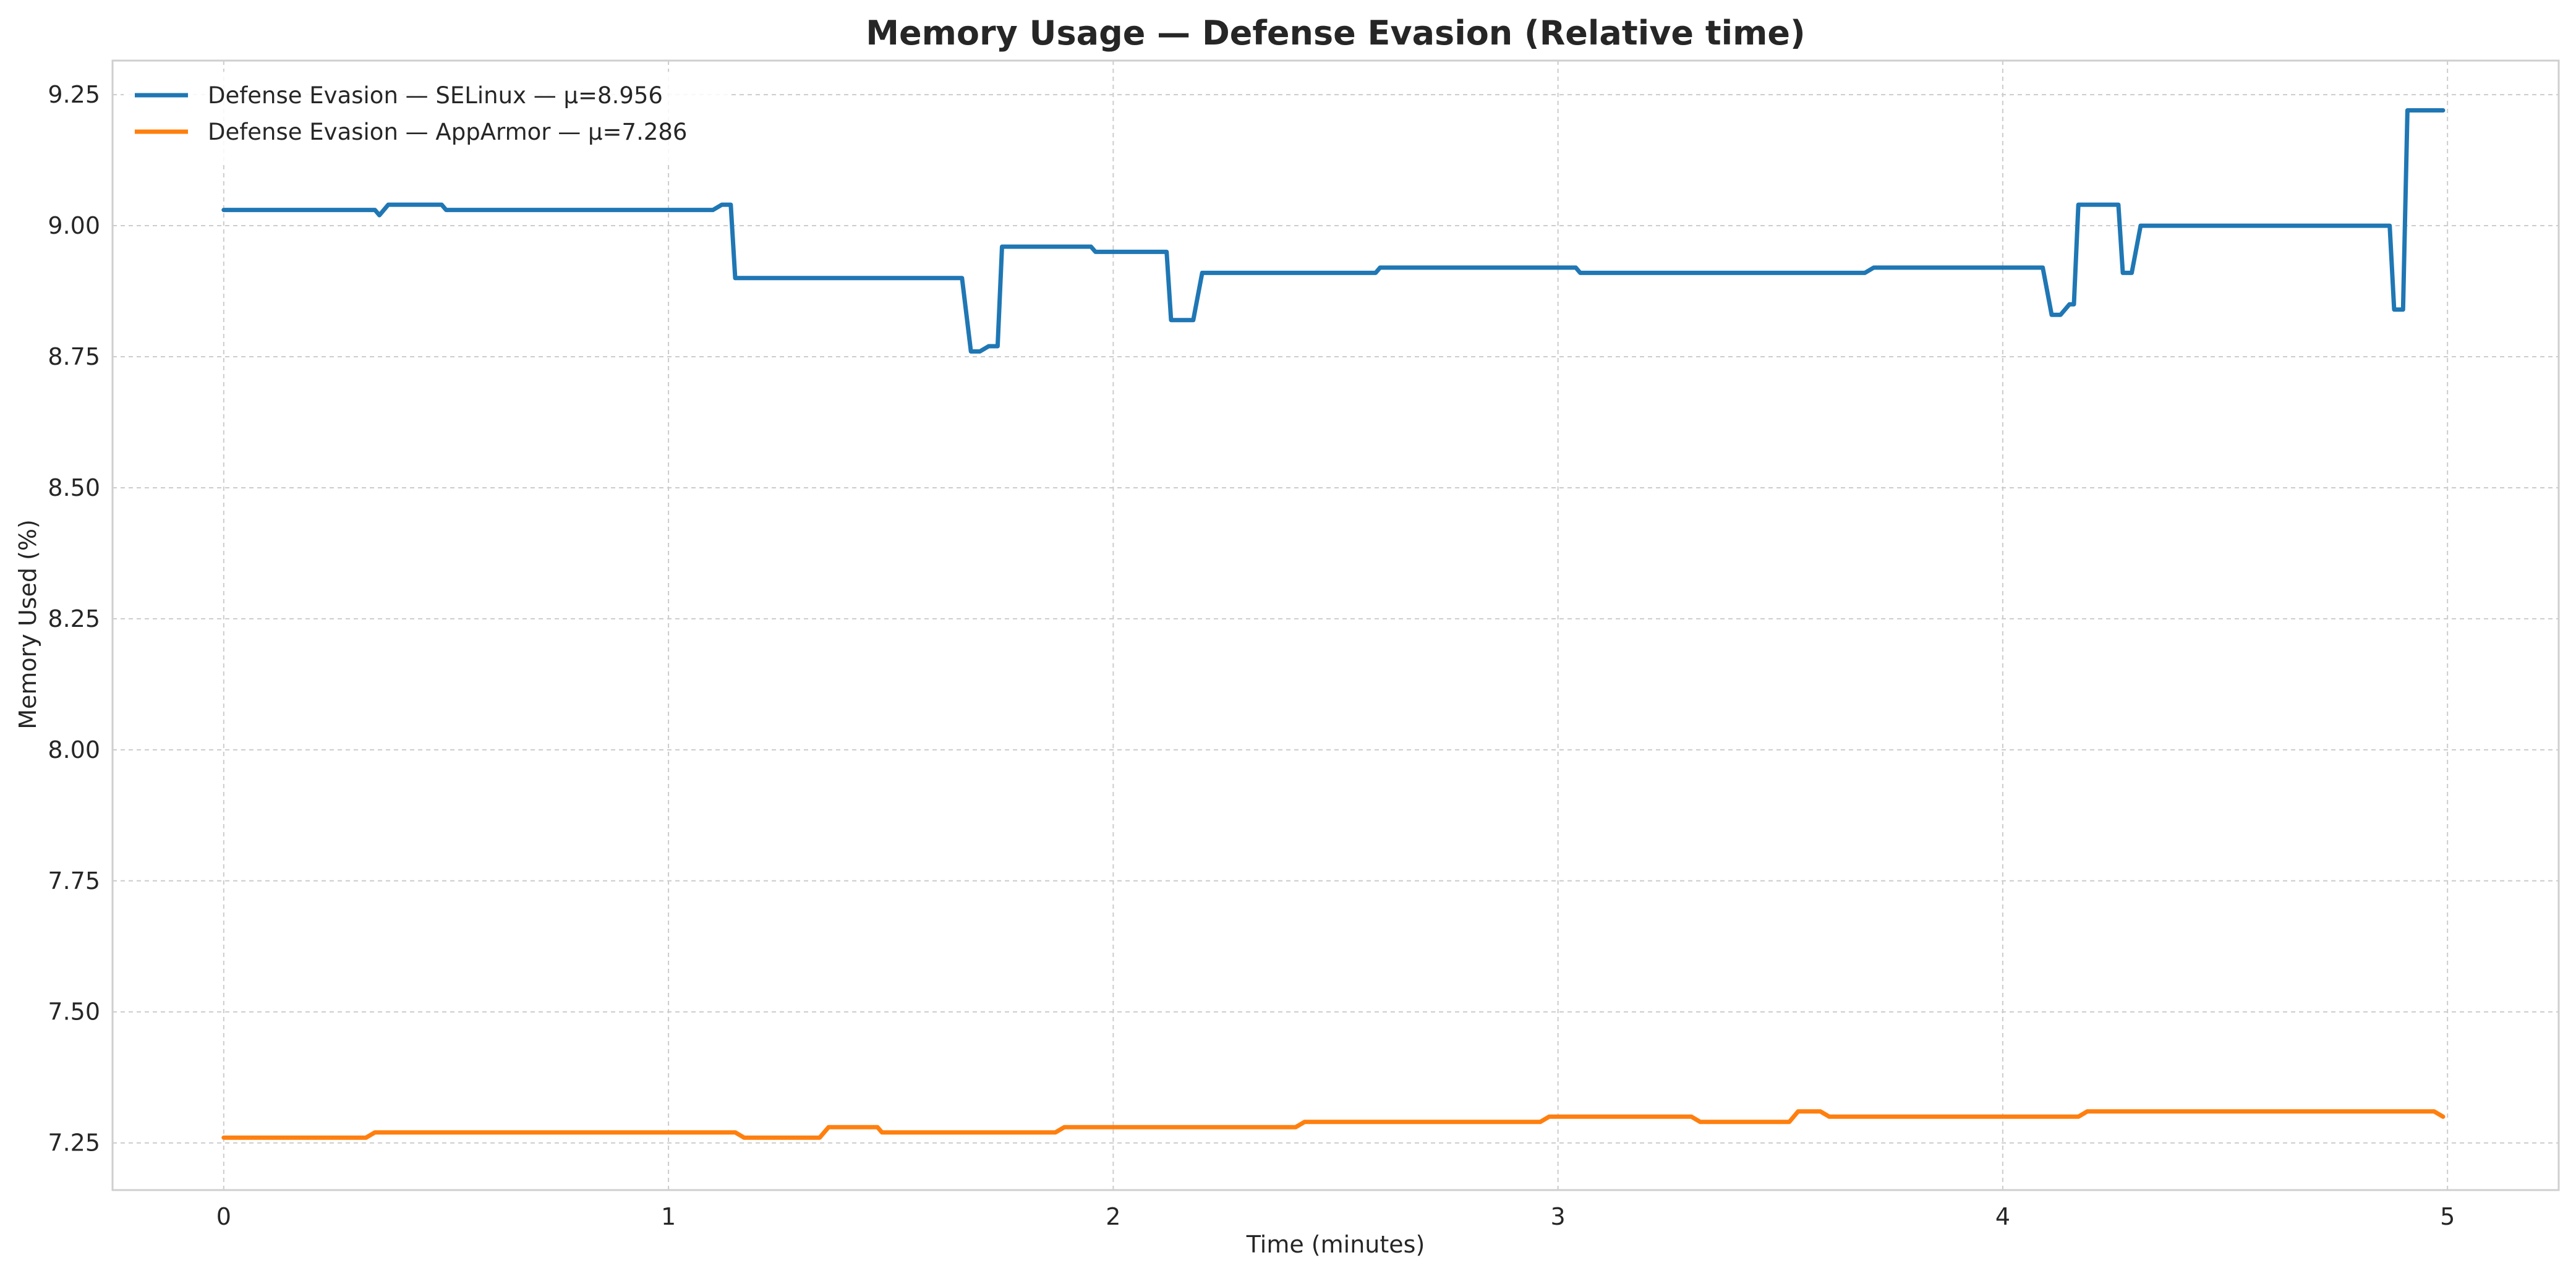  What do you see at coordinates (74, 749) in the screenshot?
I see `y-tick-label: 8.00` at bounding box center [74, 749].